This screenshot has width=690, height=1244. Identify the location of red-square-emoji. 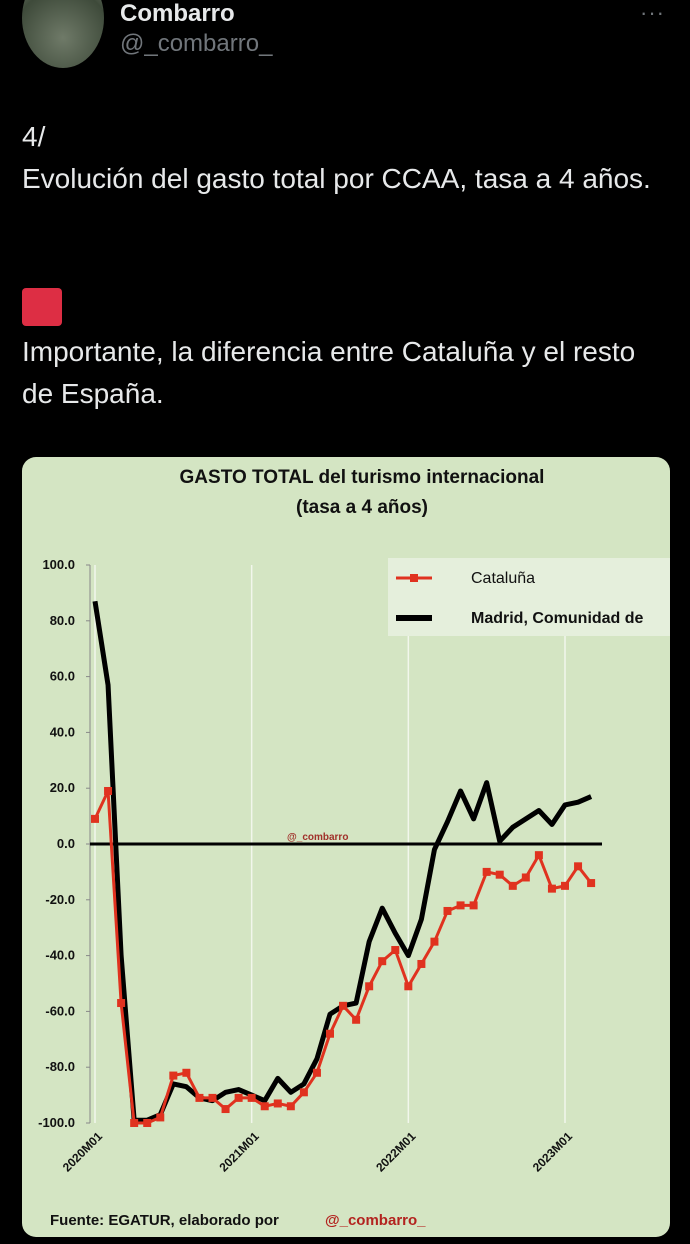
(42, 307).